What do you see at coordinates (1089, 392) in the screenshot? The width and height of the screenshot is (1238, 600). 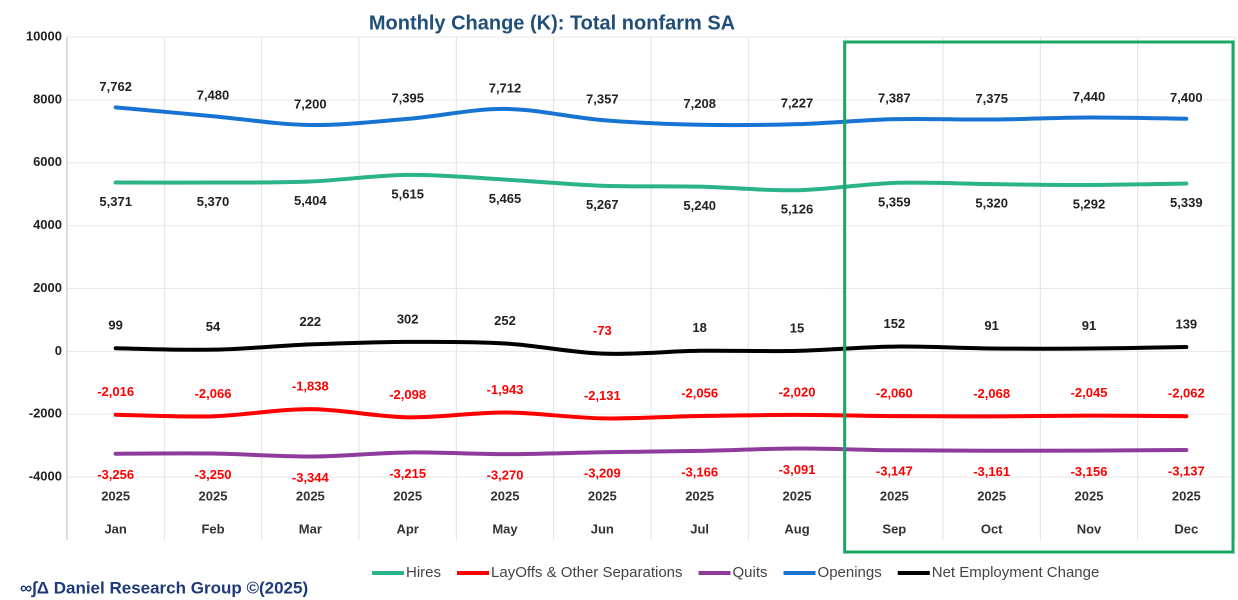 I see `data-label: -2,045` at bounding box center [1089, 392].